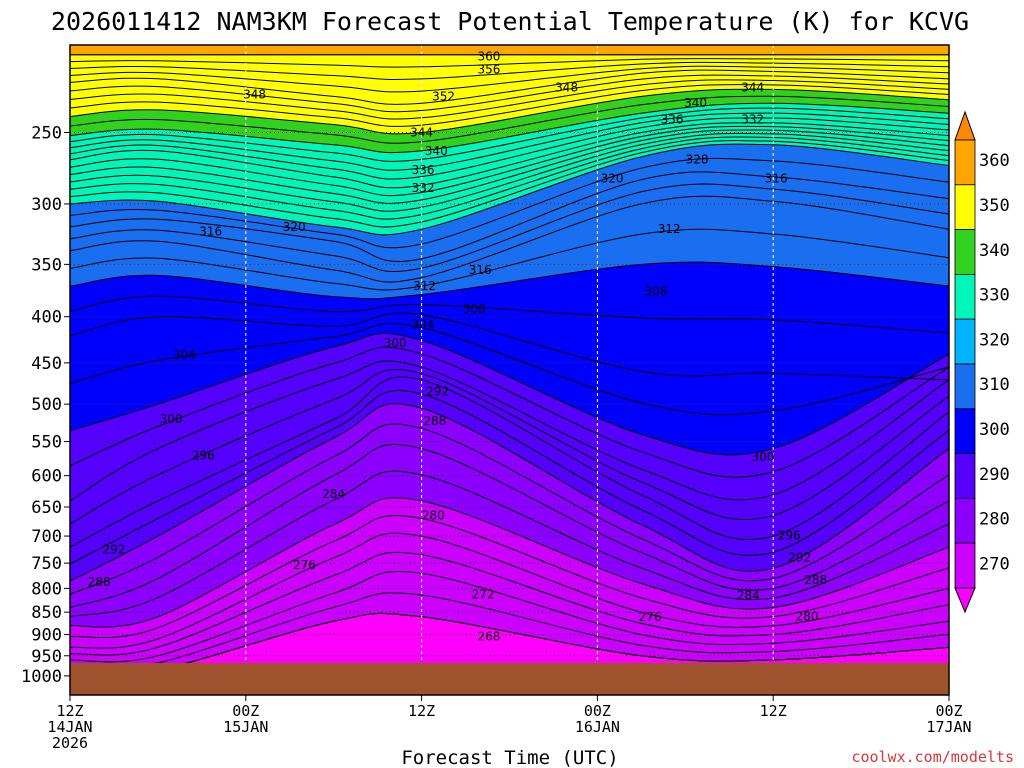 The image size is (1024, 768). What do you see at coordinates (994, 161) in the screenshot?
I see `colorbar-label: 360` at bounding box center [994, 161].